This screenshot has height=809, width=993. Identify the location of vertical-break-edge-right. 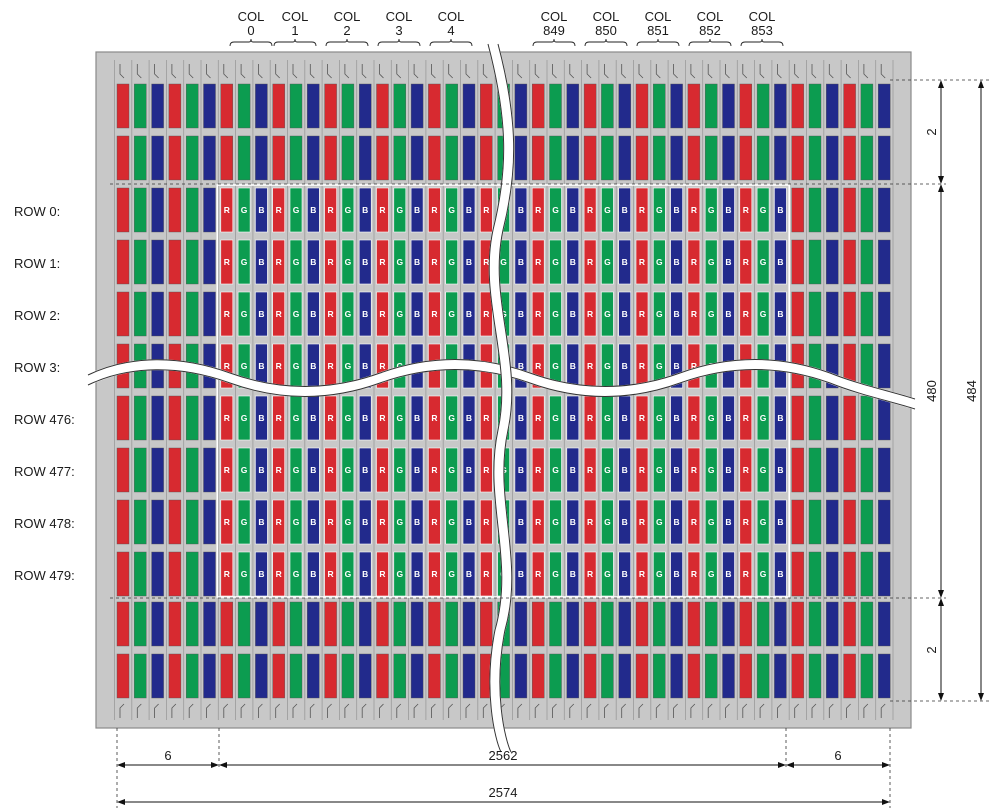
(506, 398).